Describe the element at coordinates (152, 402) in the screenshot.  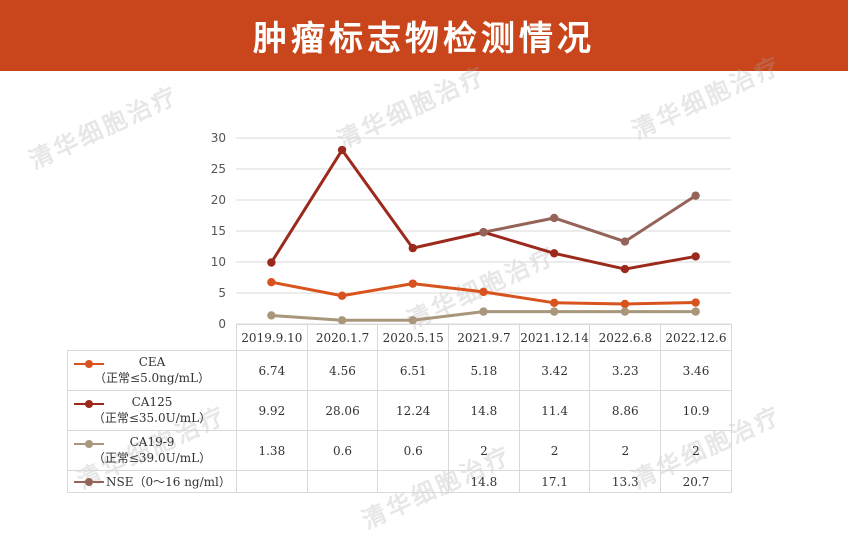
I see `series-name: CA125` at that location.